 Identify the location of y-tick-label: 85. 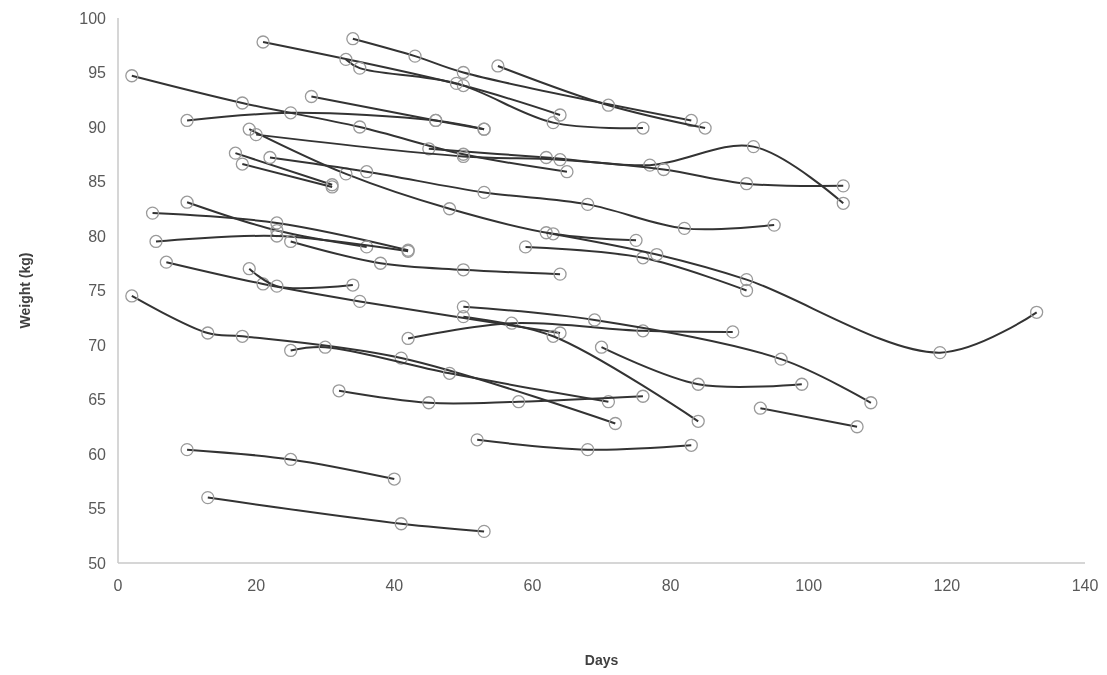
(97, 182).